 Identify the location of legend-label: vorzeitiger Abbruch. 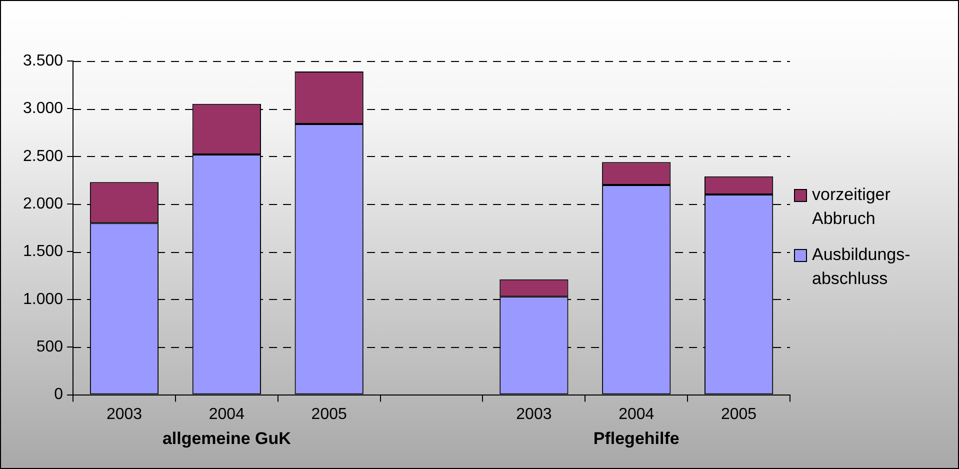
(852, 207).